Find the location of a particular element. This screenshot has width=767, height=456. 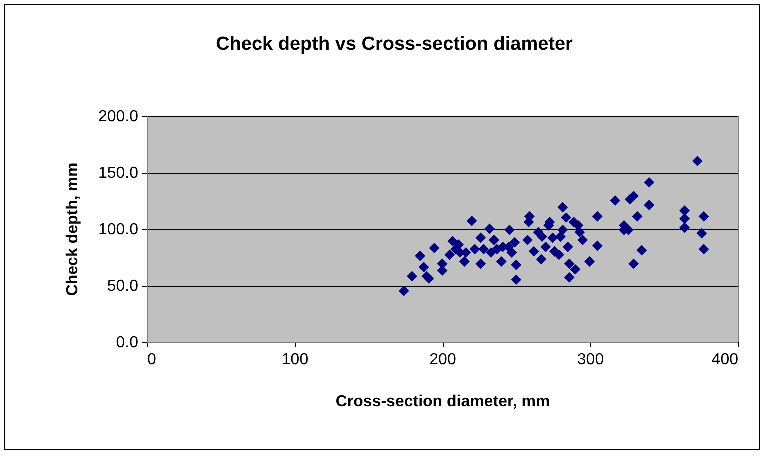

x-tick-label: 100 is located at coordinates (295, 360).